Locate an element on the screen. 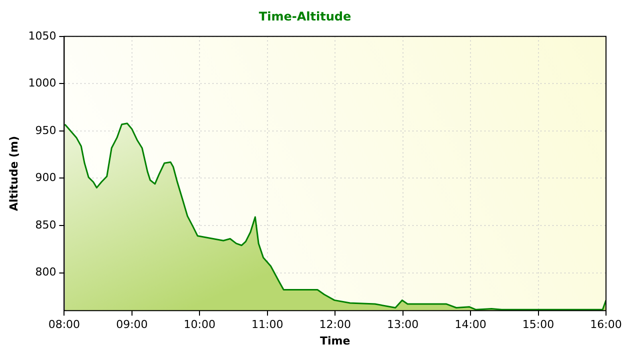  x-tick-label: 14:00 is located at coordinates (470, 325).